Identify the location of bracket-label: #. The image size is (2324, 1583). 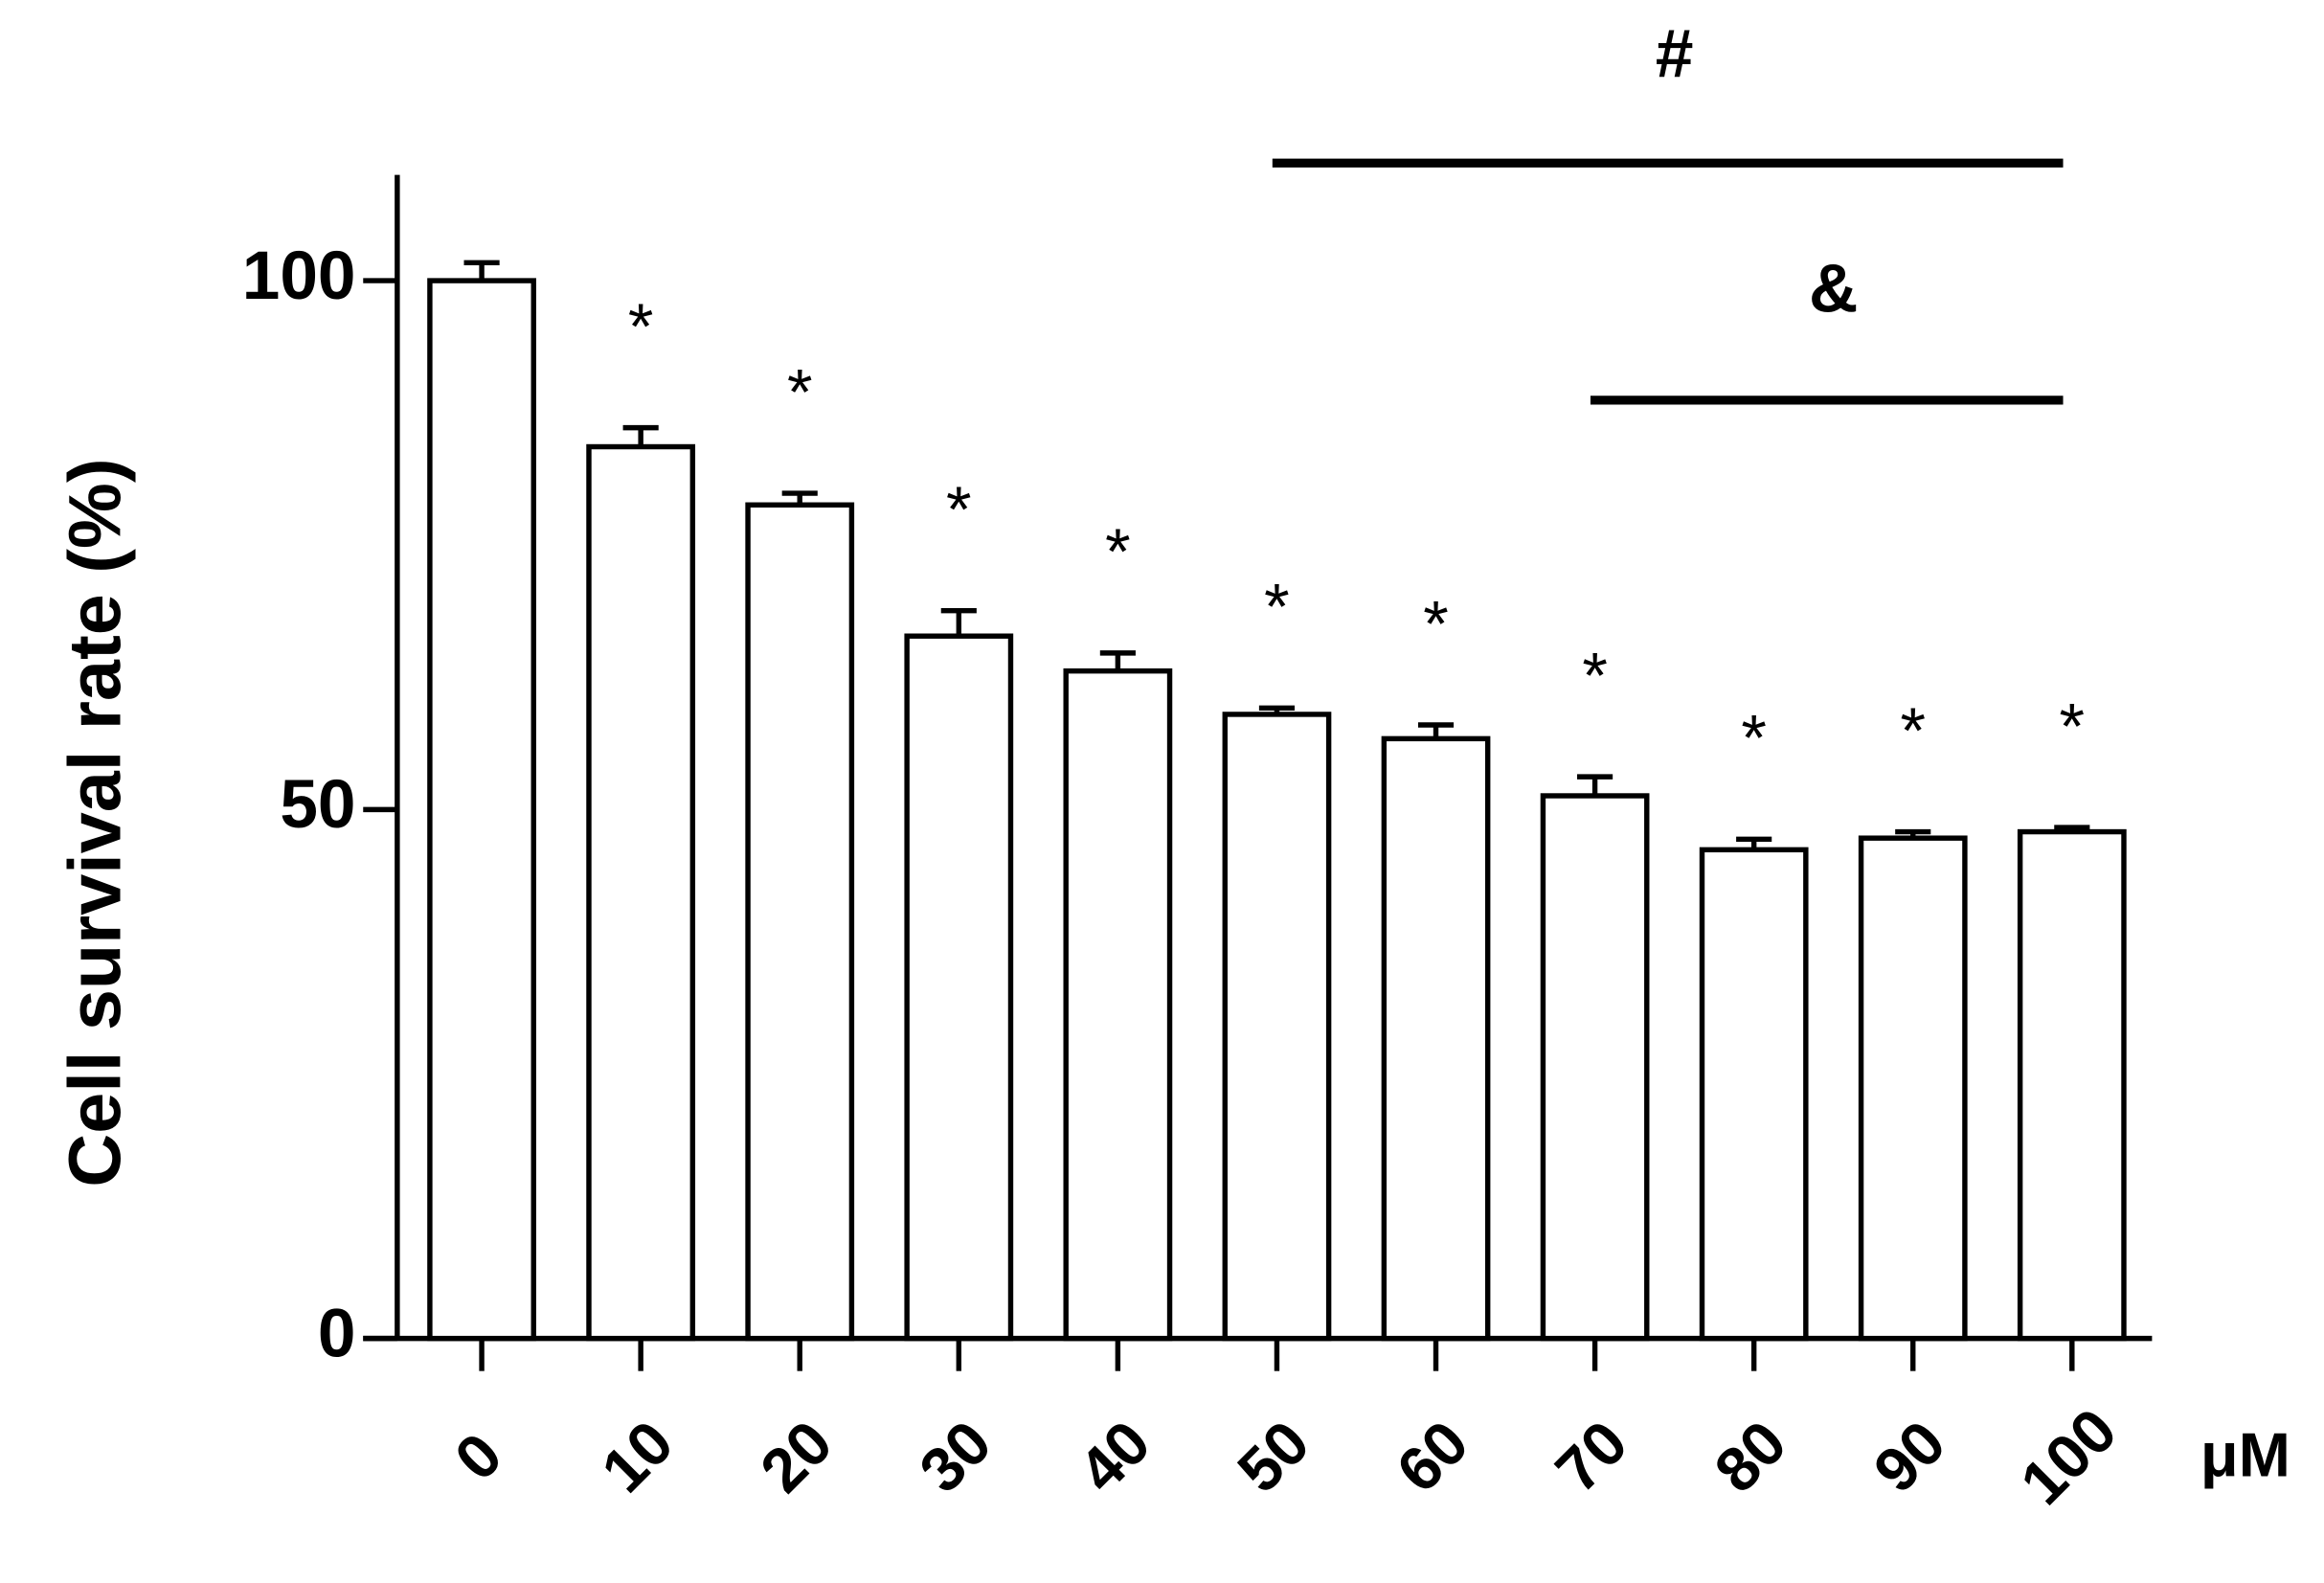
(1675, 55).